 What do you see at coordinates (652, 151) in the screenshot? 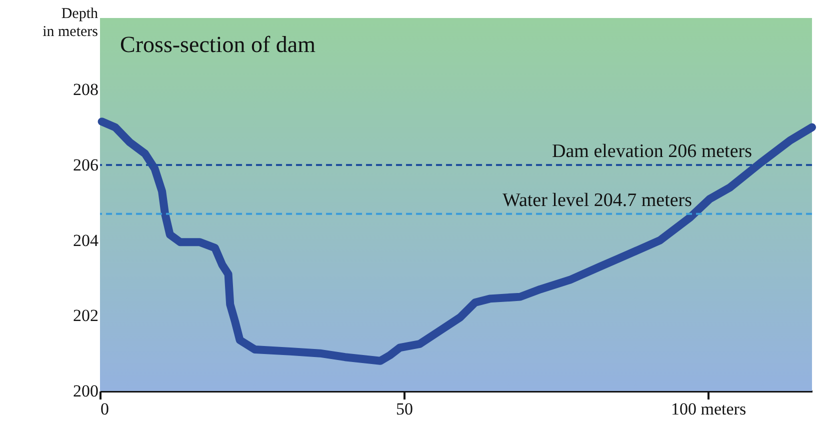
I see `ref-line-label: Dam elevation 206 meters` at bounding box center [652, 151].